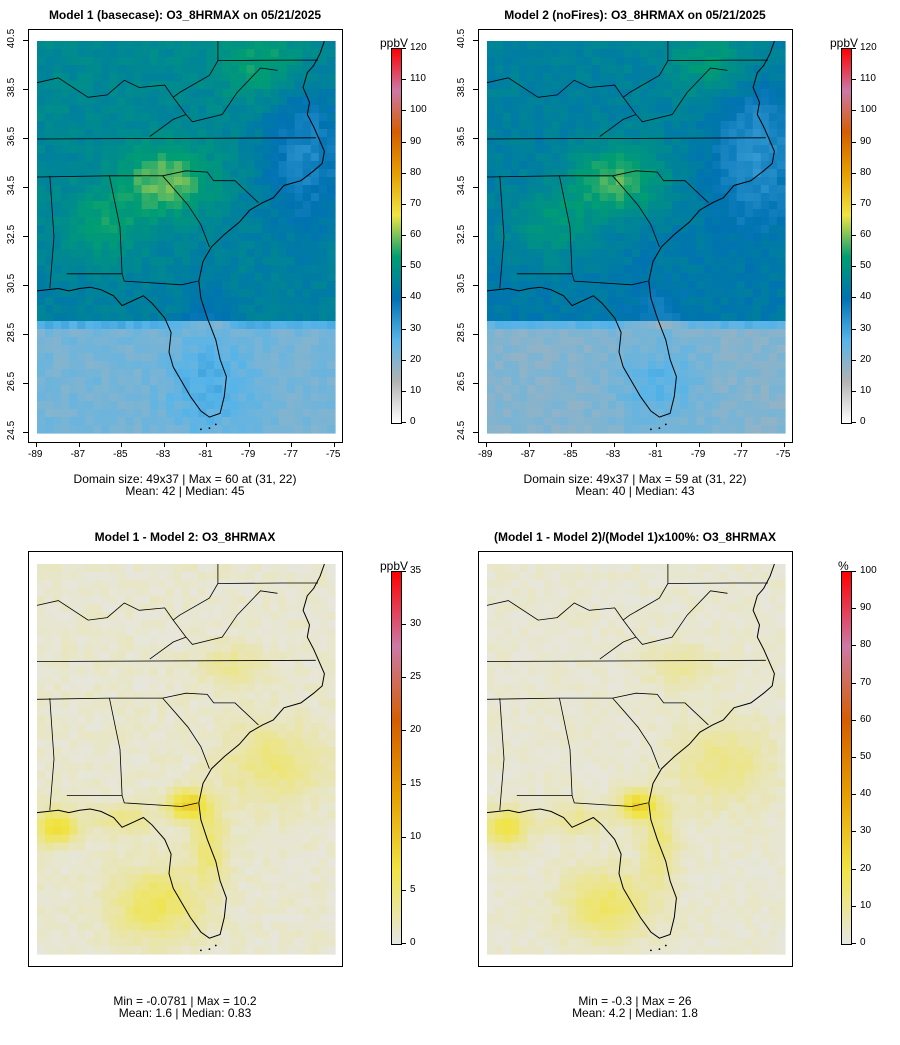 This screenshot has height=1045, width=900. Describe the element at coordinates (475, 138) in the screenshot. I see `y-tick-mark` at that location.